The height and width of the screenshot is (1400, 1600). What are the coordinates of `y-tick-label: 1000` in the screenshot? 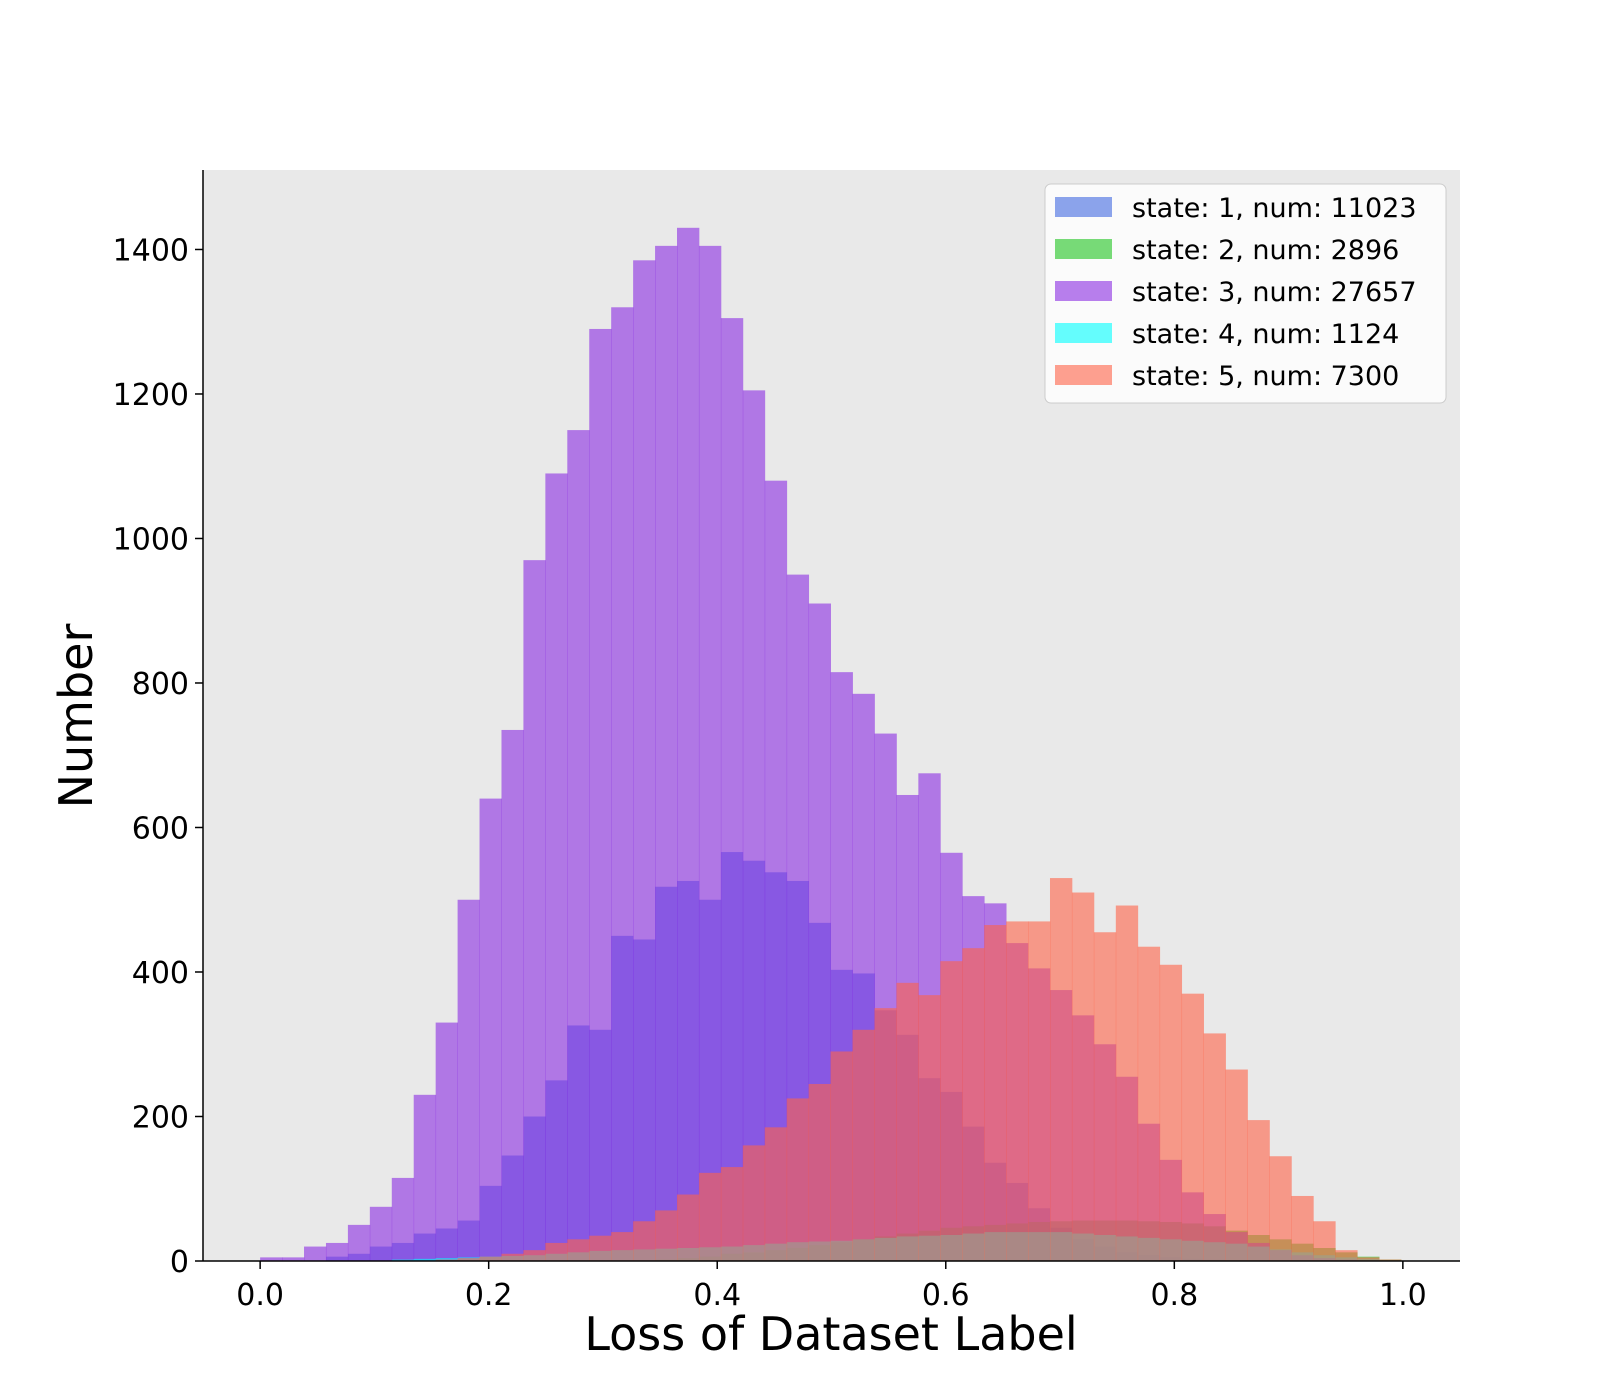 It's located at (151, 539).